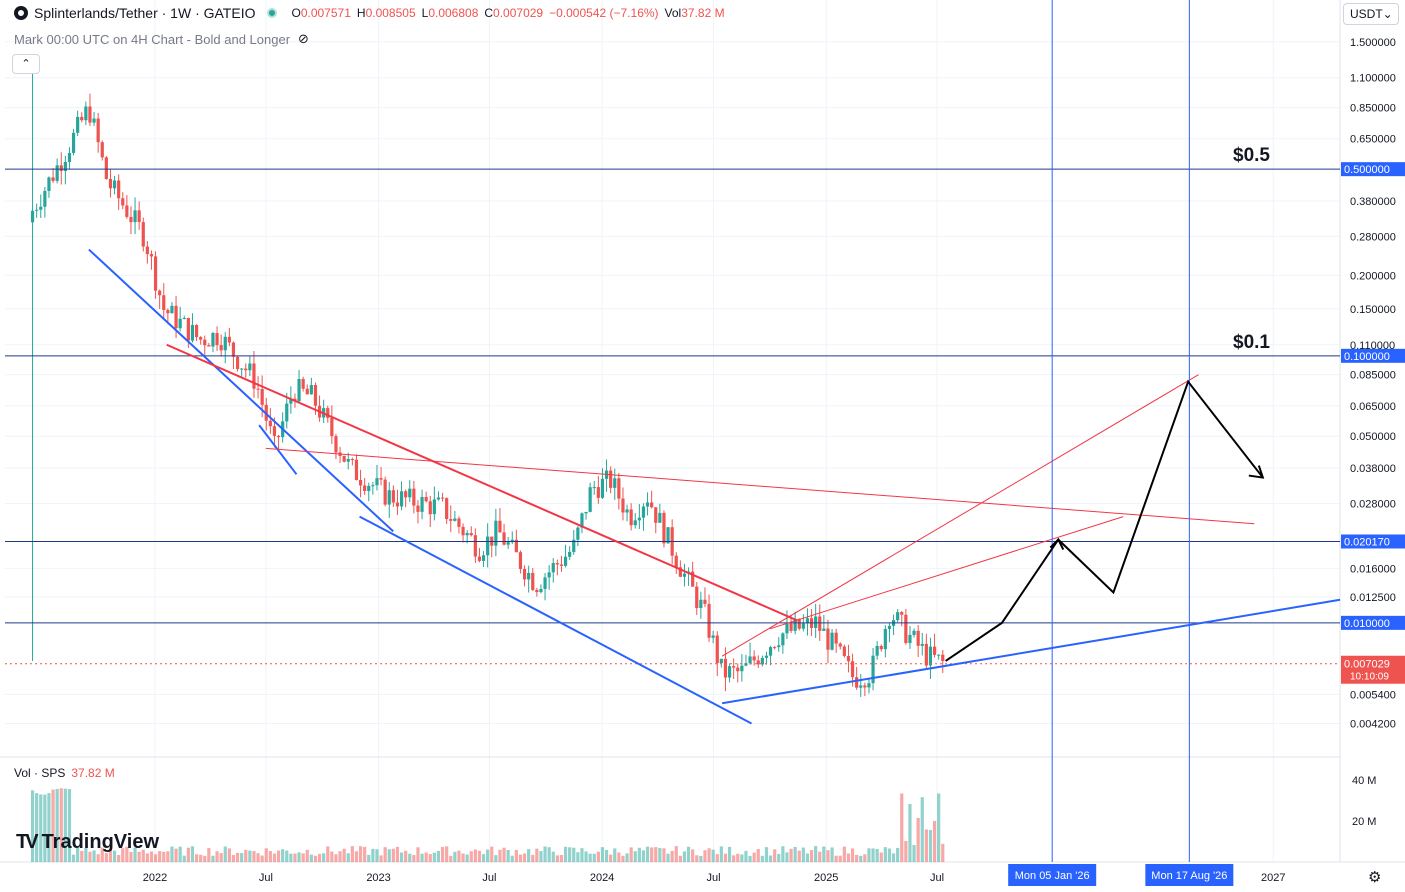 This screenshot has height=892, width=1405. What do you see at coordinates (303, 38) in the screenshot?
I see `hide-eye-icon: ⊘` at bounding box center [303, 38].